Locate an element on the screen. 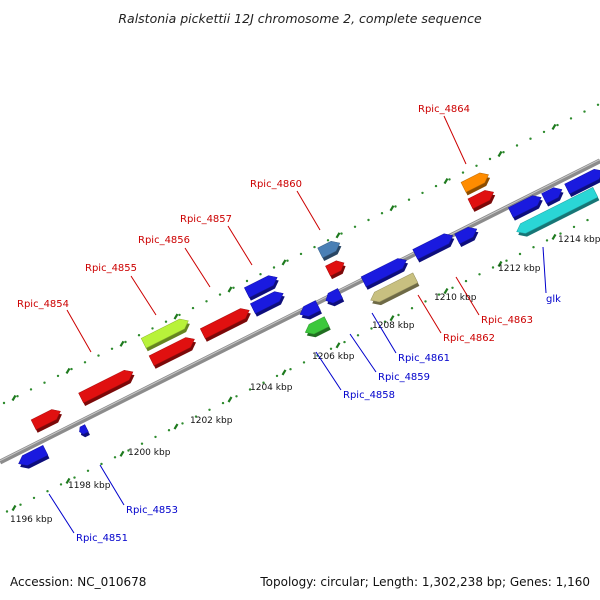 Image resolution: width=600 pixels, height=600 pixels. gene-label: Rpic_4856 is located at coordinates (164, 240).